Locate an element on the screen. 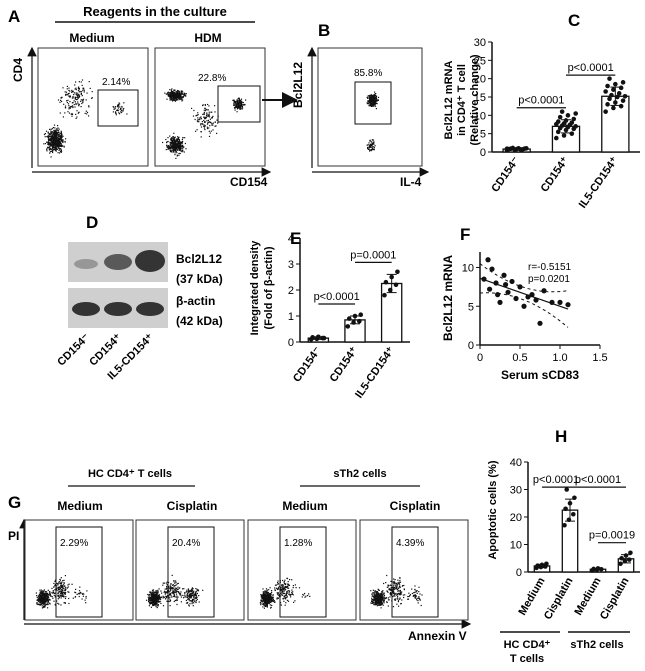  p-value-label: p=0.0019 is located at coordinates (612, 536).